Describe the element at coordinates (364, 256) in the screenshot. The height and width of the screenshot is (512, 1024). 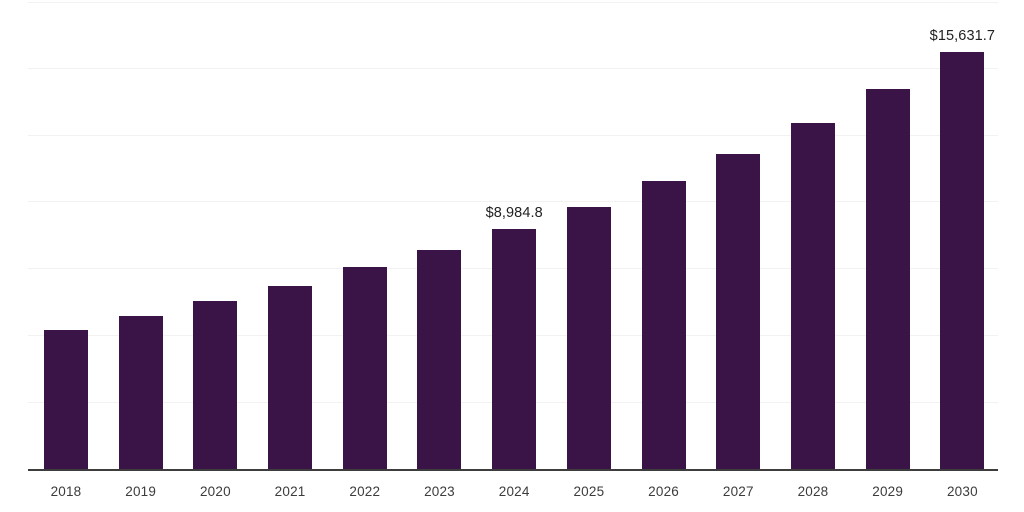
I see `bar-group: 2022` at that location.